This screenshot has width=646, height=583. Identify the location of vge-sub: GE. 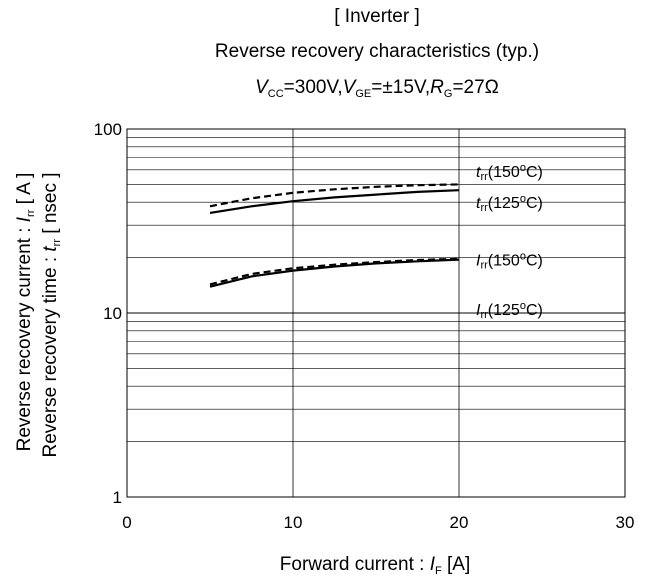
(363, 94).